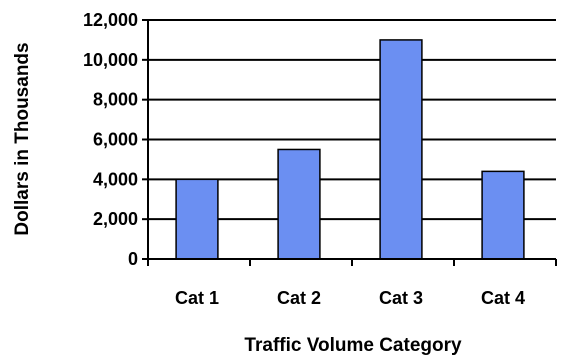  Describe the element at coordinates (353, 345) in the screenshot. I see `x-axis-title: Traffic Volume Category` at that location.